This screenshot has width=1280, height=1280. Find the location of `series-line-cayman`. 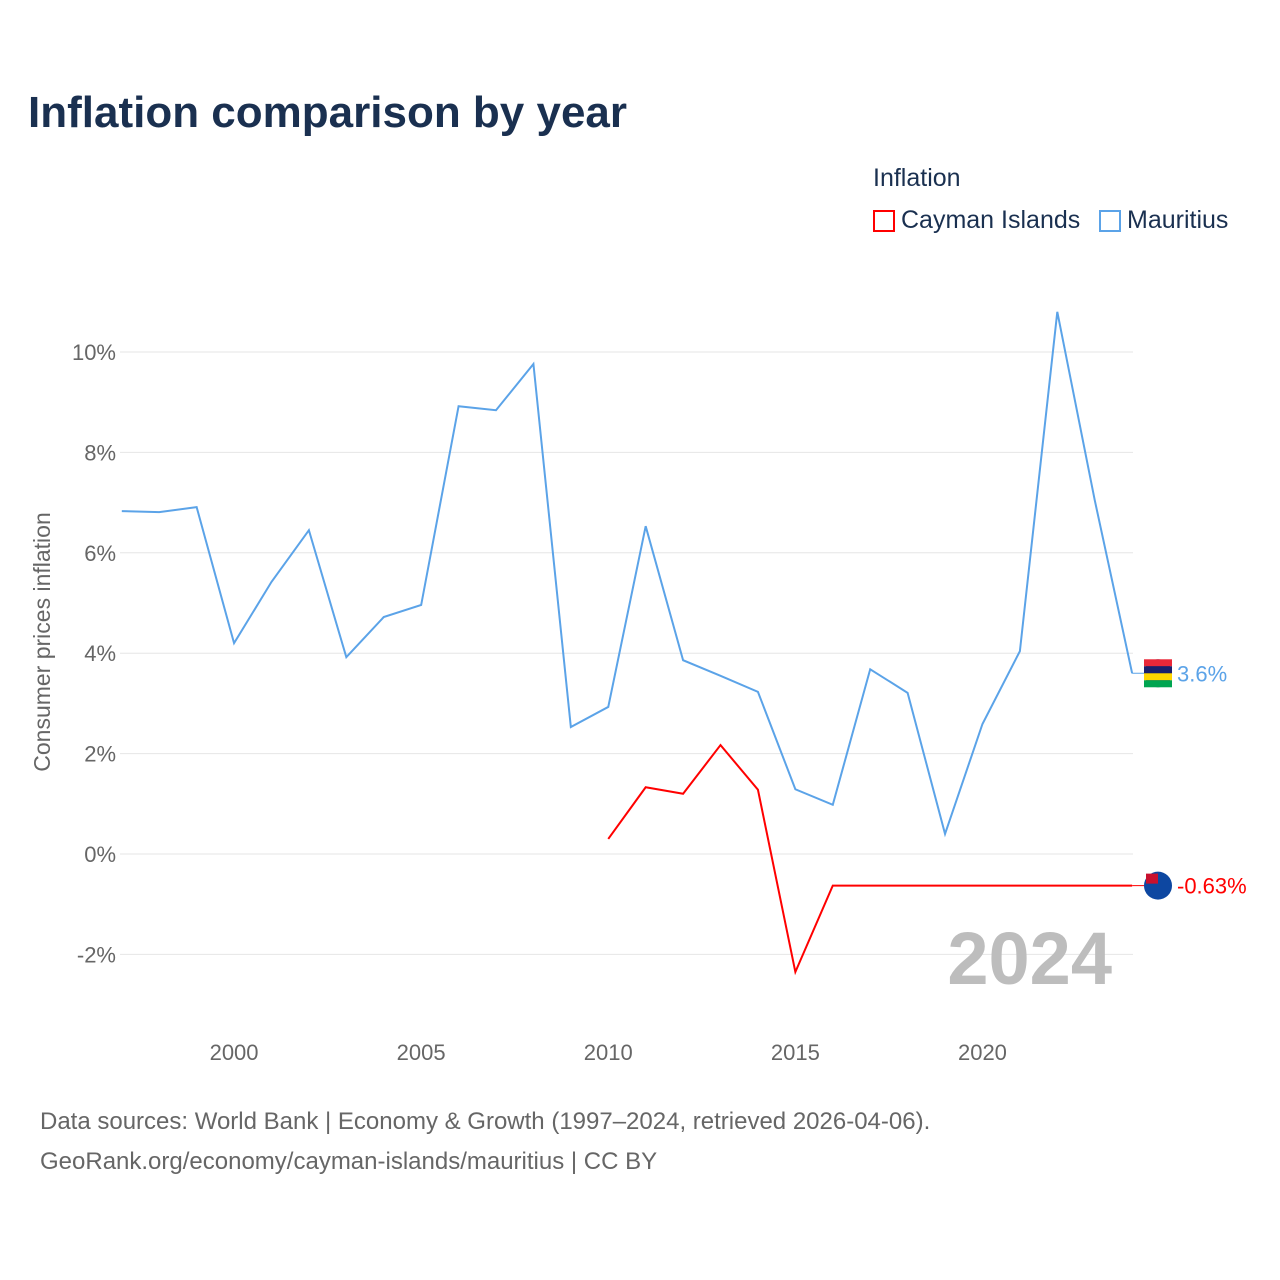

series-line-cayman is located at coordinates (870, 859).